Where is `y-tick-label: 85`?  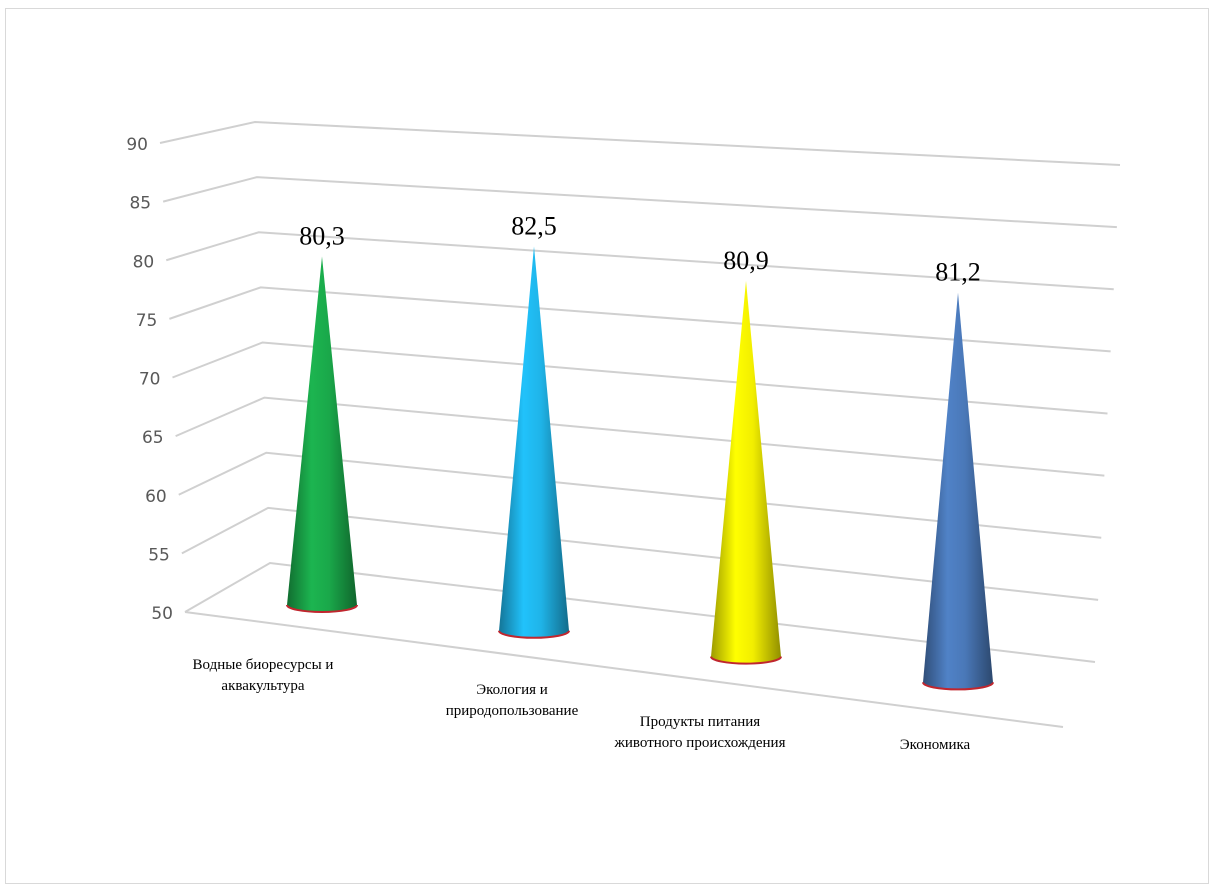
y-tick-label: 85 is located at coordinates (140, 204).